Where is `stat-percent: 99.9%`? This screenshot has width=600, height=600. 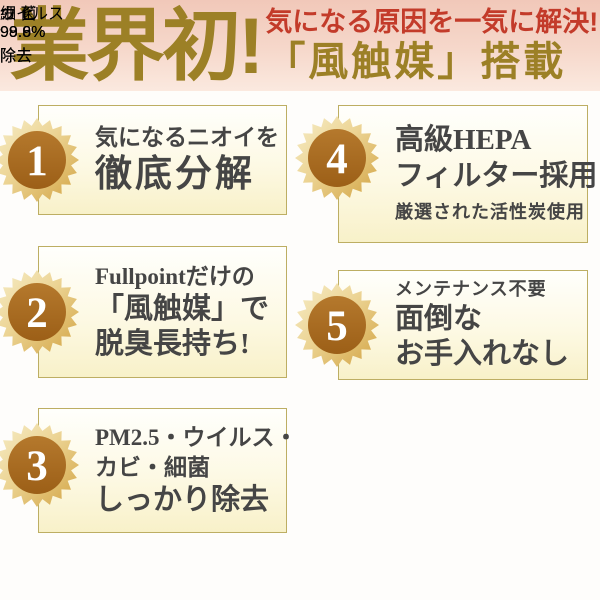 stat-percent: 99.9% is located at coordinates (22, 33).